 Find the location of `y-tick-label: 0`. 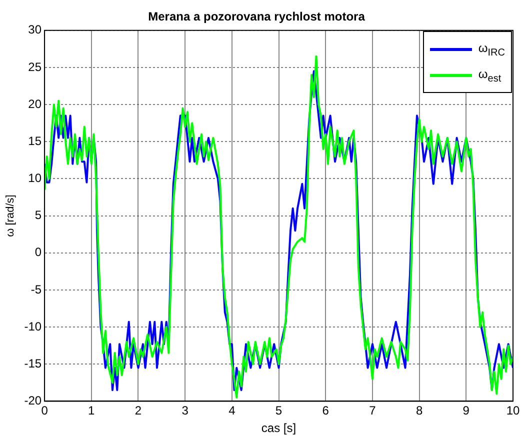

y-tick-label: 0 is located at coordinates (38, 252).